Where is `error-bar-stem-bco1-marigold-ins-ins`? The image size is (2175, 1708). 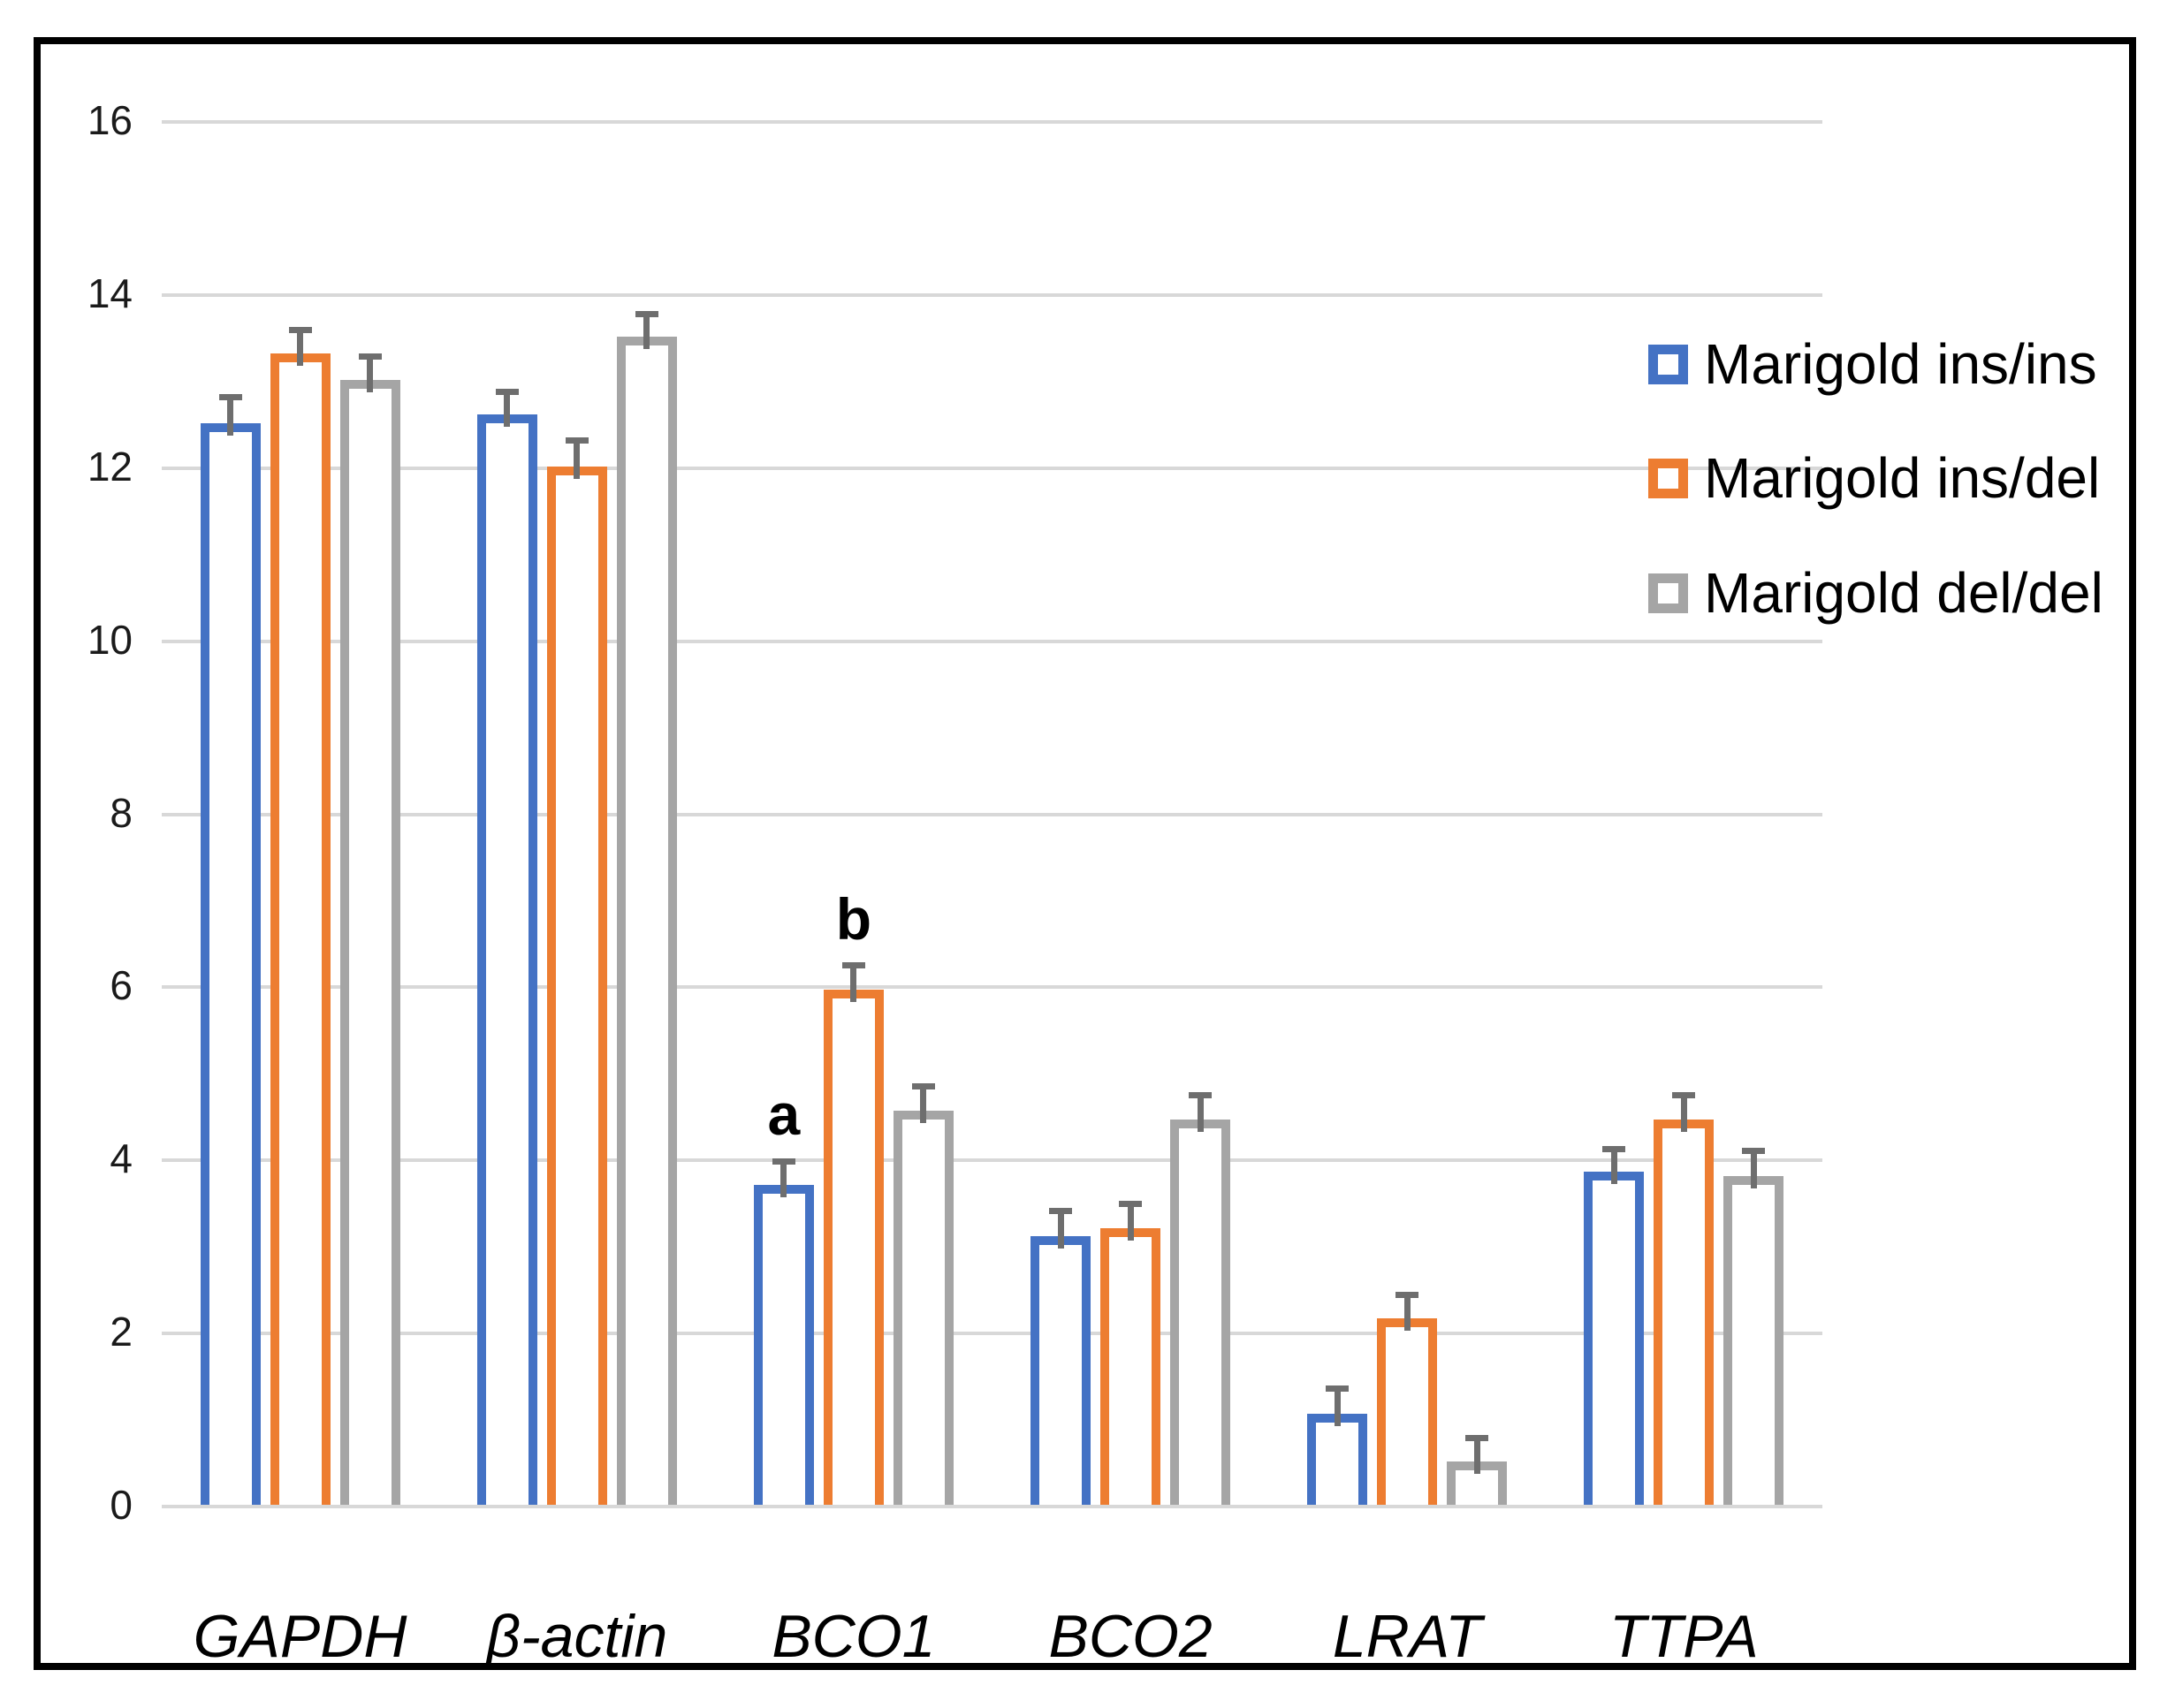 error-bar-stem-bco1-marigold-ins-ins is located at coordinates (783, 1179).